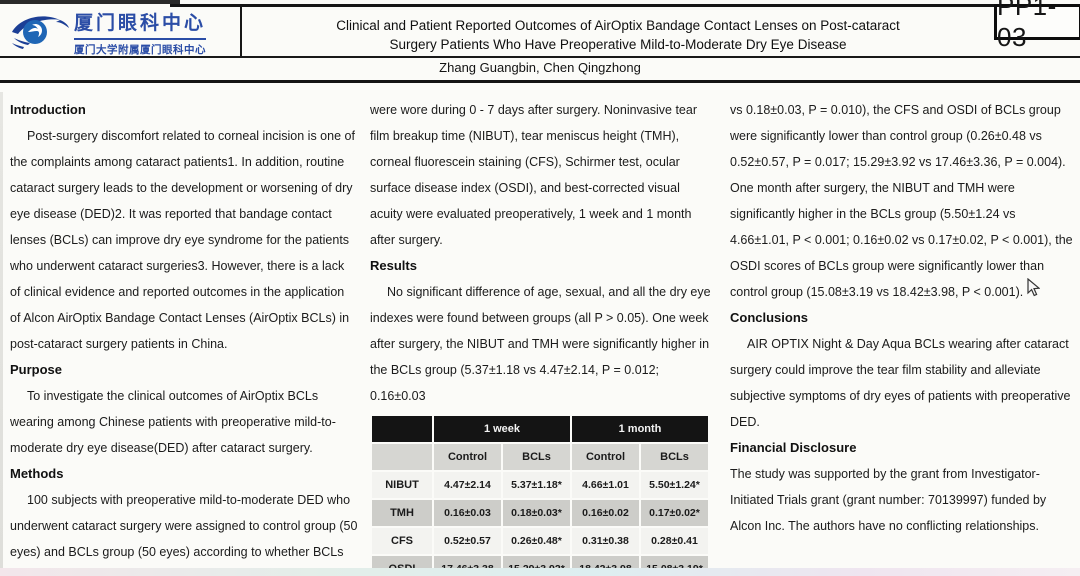  I want to click on table-group-1week: 1 week, so click(502, 429).